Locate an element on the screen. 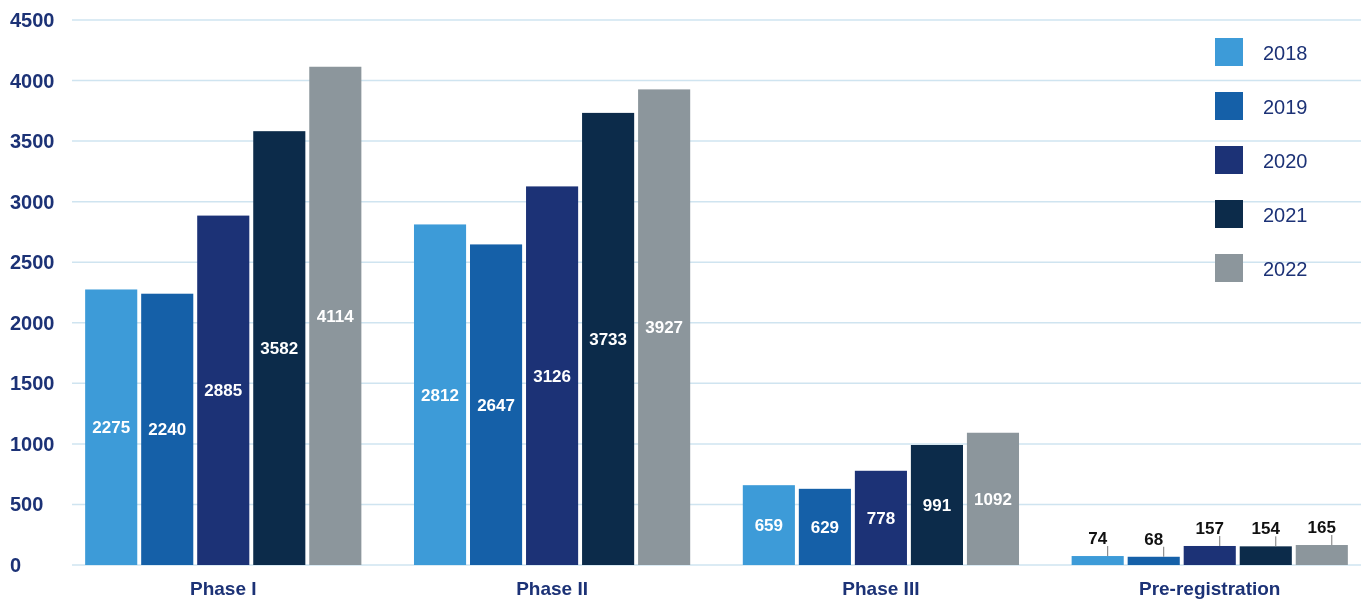 Image resolution: width=1361 pixels, height=605 pixels. data-label: 659 is located at coordinates (769, 526).